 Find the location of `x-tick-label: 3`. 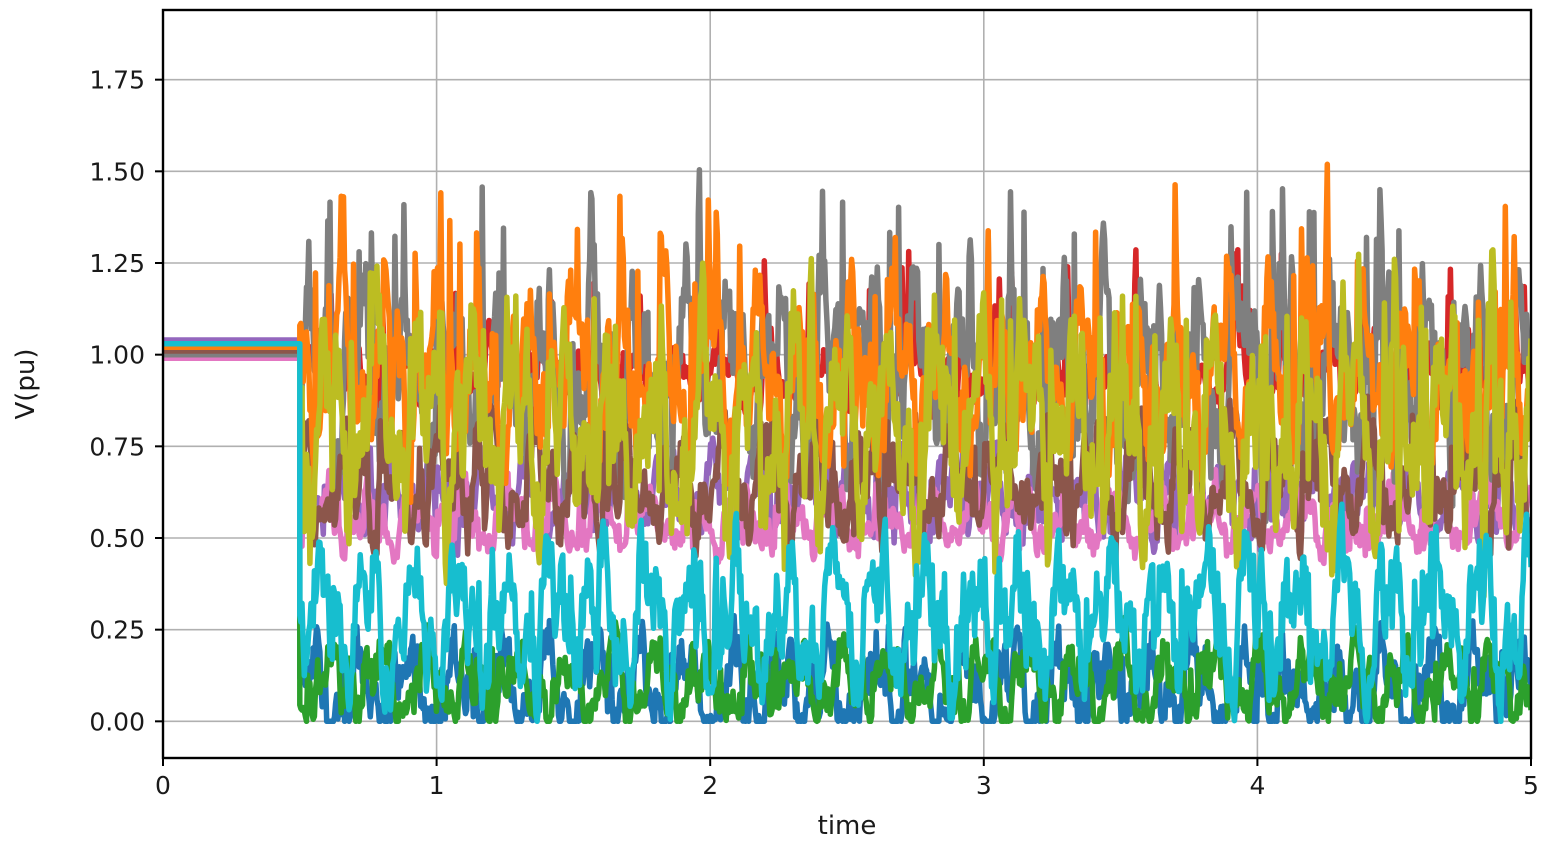

x-tick-label: 3 is located at coordinates (984, 785).